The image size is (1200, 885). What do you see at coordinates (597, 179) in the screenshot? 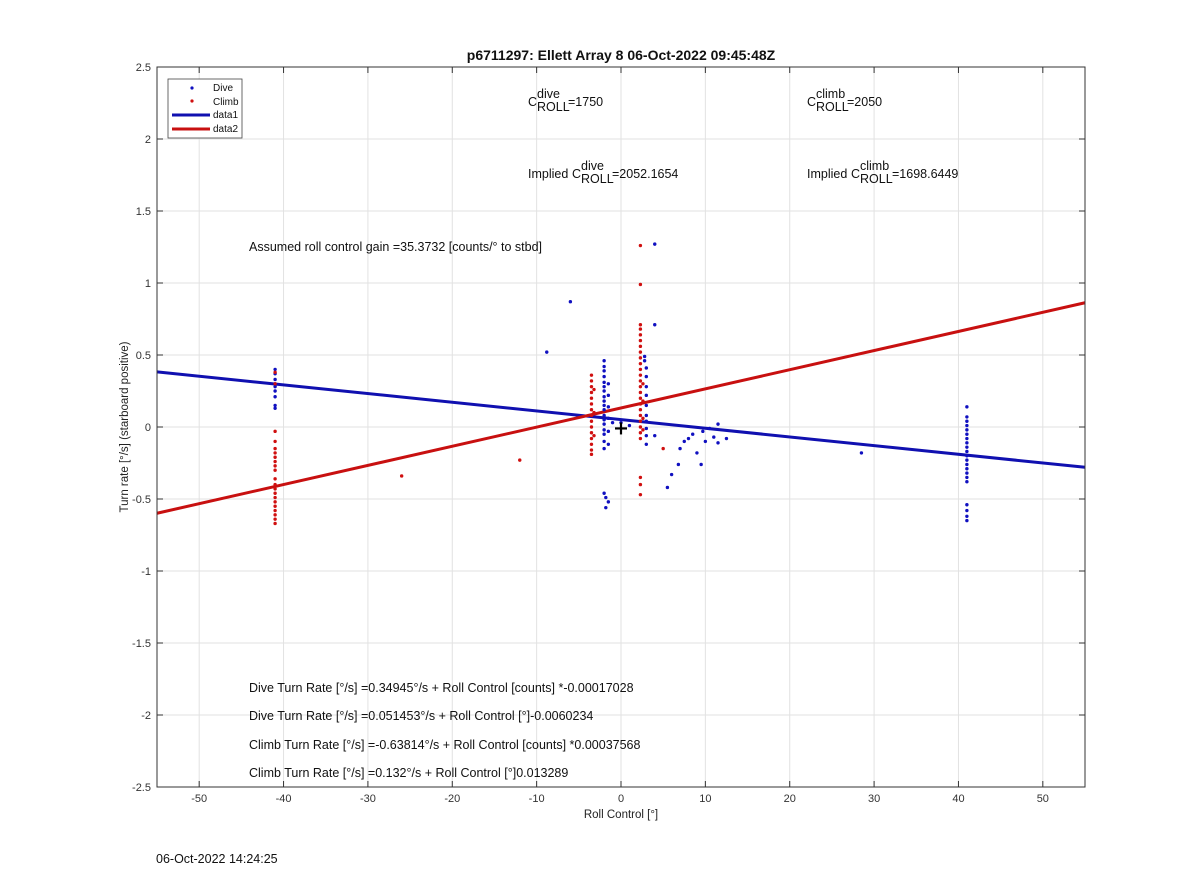
I see `implied-dive-sub: ROLL` at bounding box center [597, 179].